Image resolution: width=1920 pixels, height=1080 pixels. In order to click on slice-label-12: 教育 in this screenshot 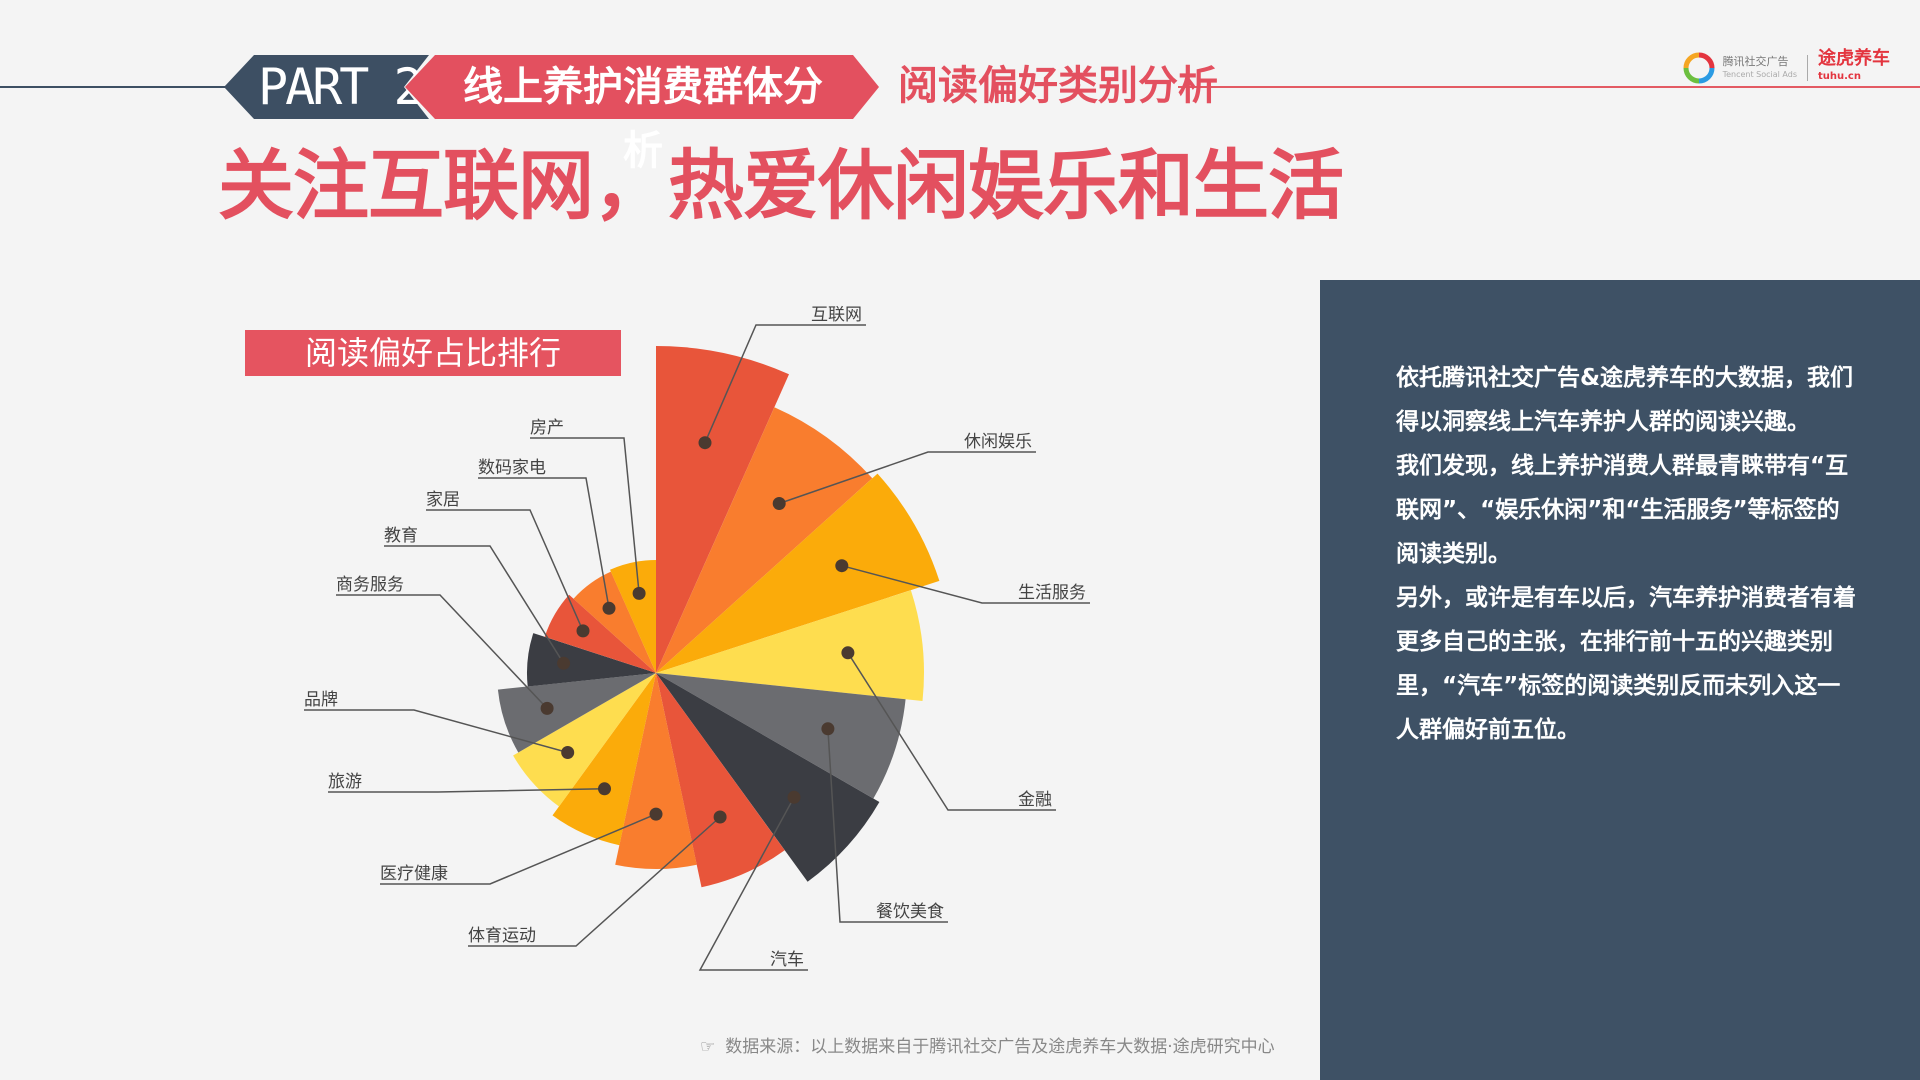, I will do `click(401, 536)`.